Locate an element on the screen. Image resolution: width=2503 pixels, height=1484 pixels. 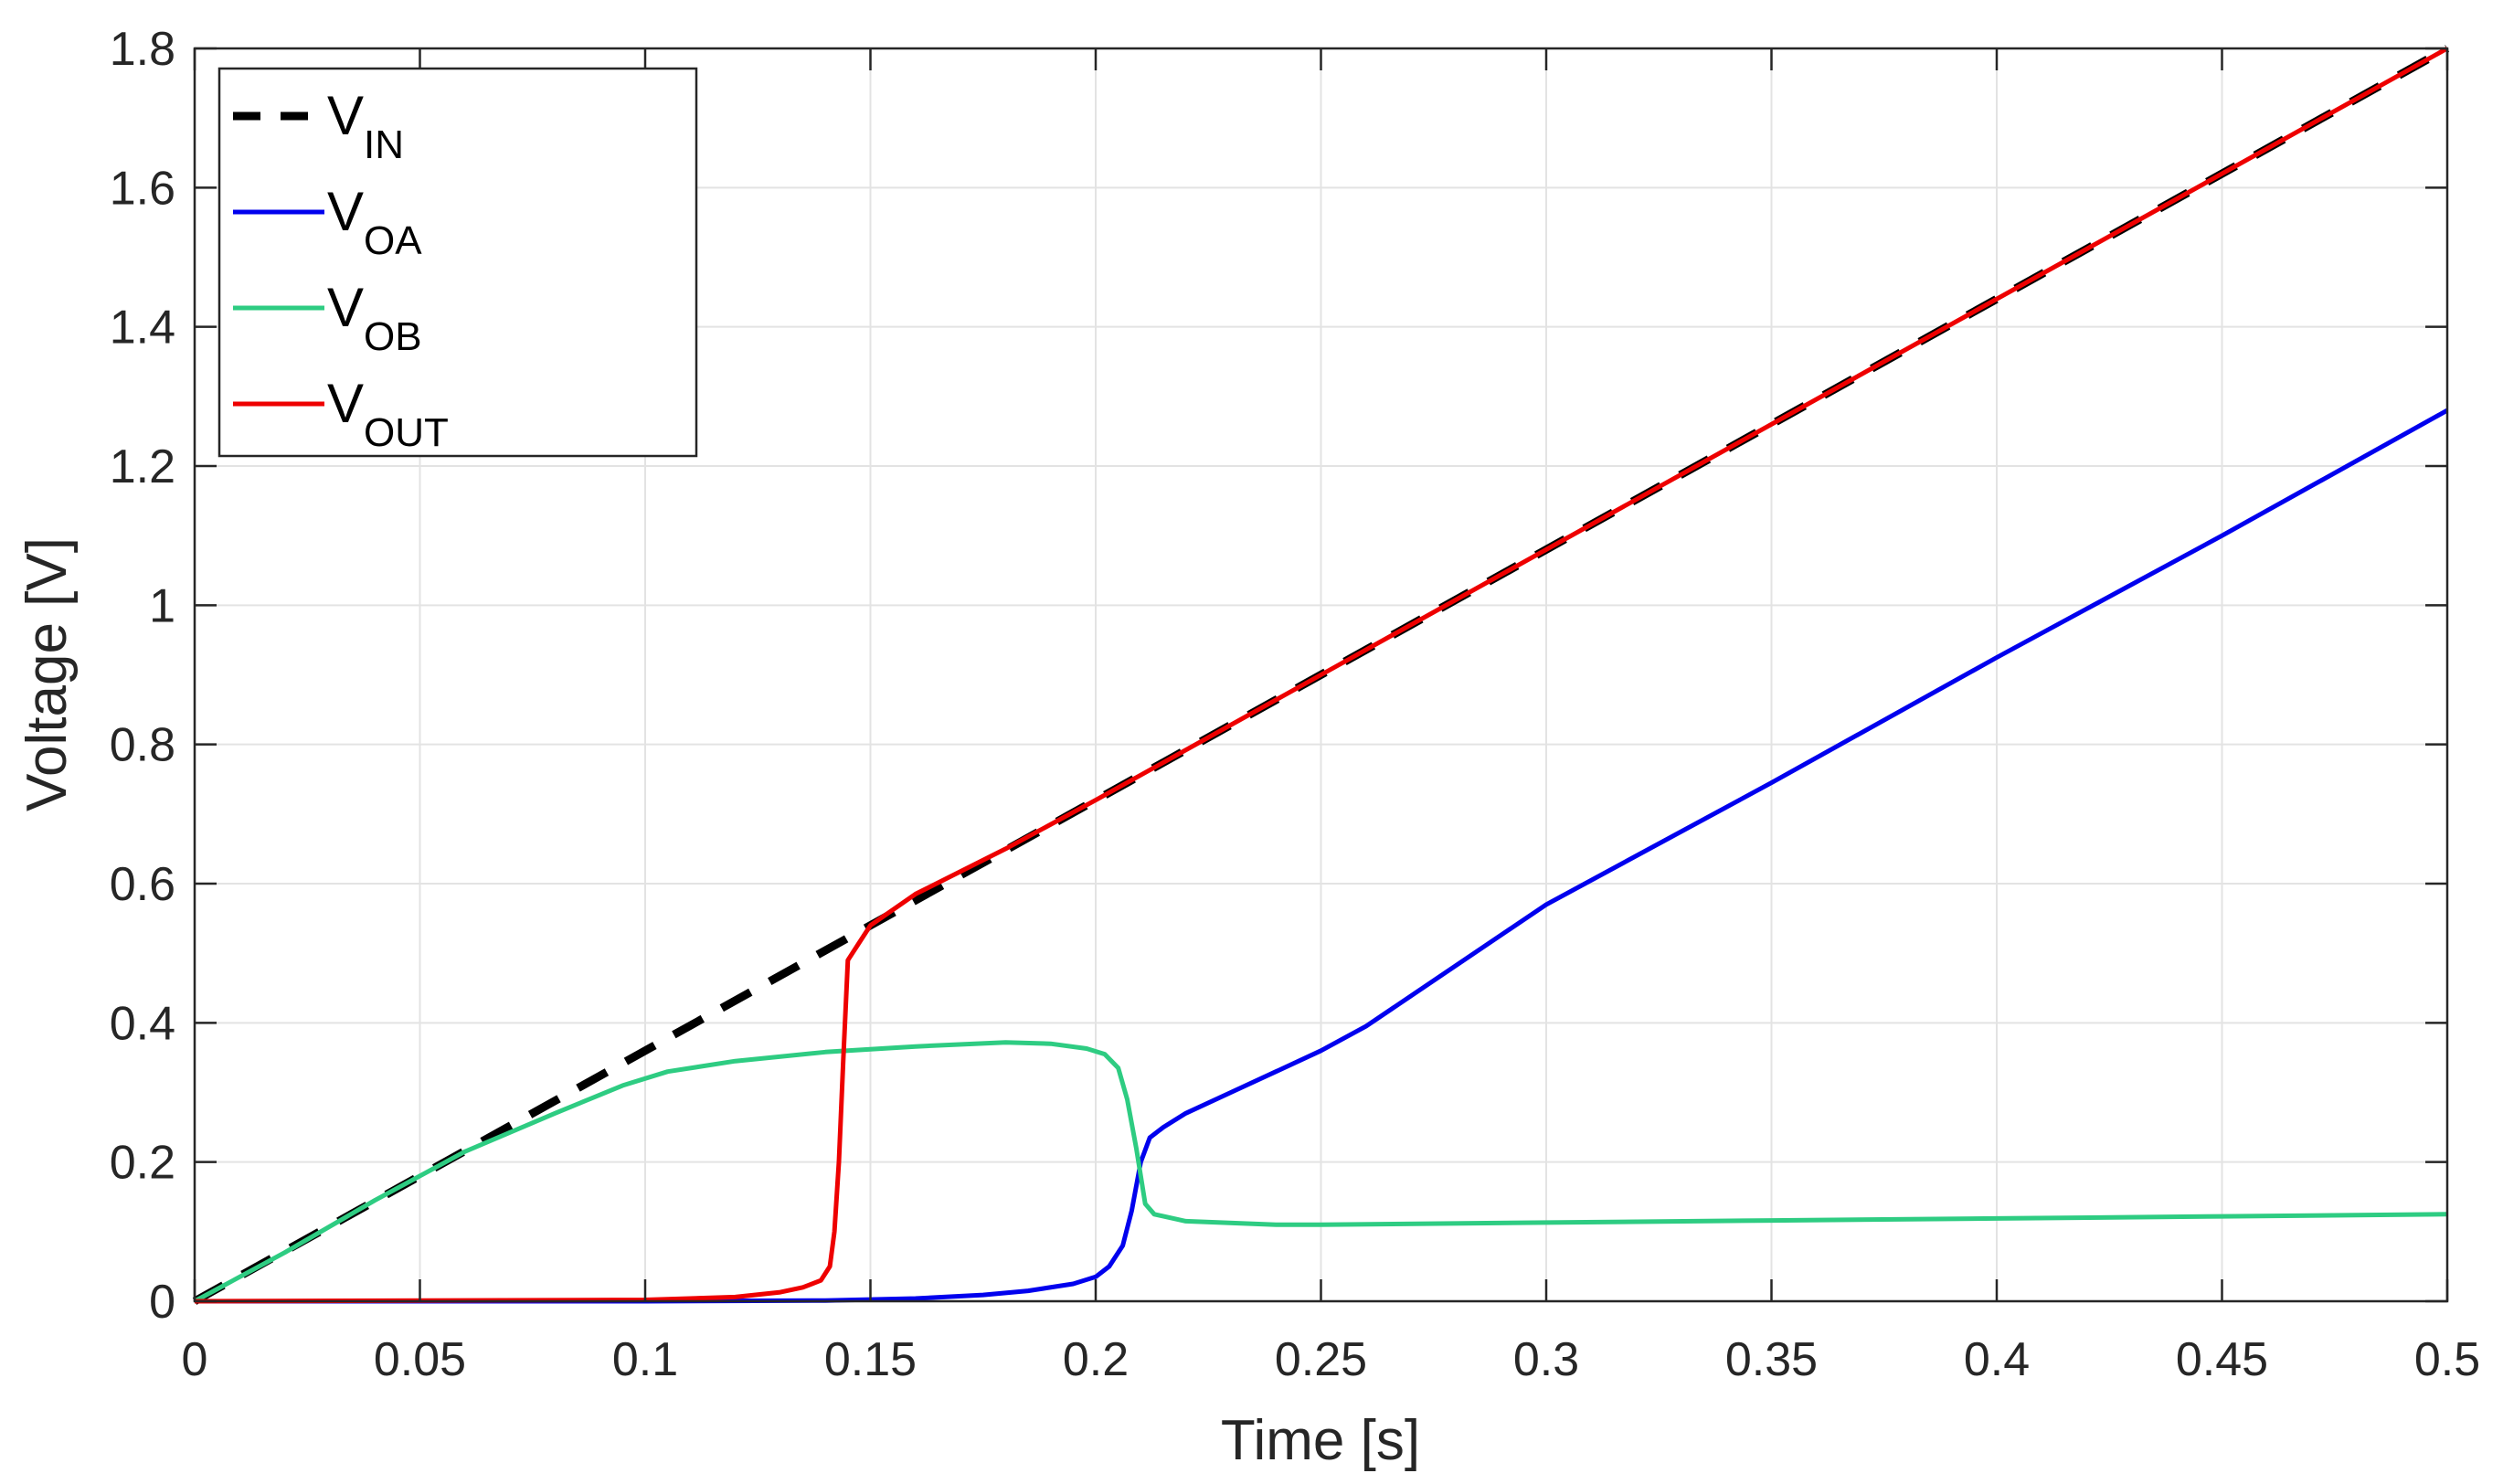
legend-label: VOA is located at coordinates (374, 222).